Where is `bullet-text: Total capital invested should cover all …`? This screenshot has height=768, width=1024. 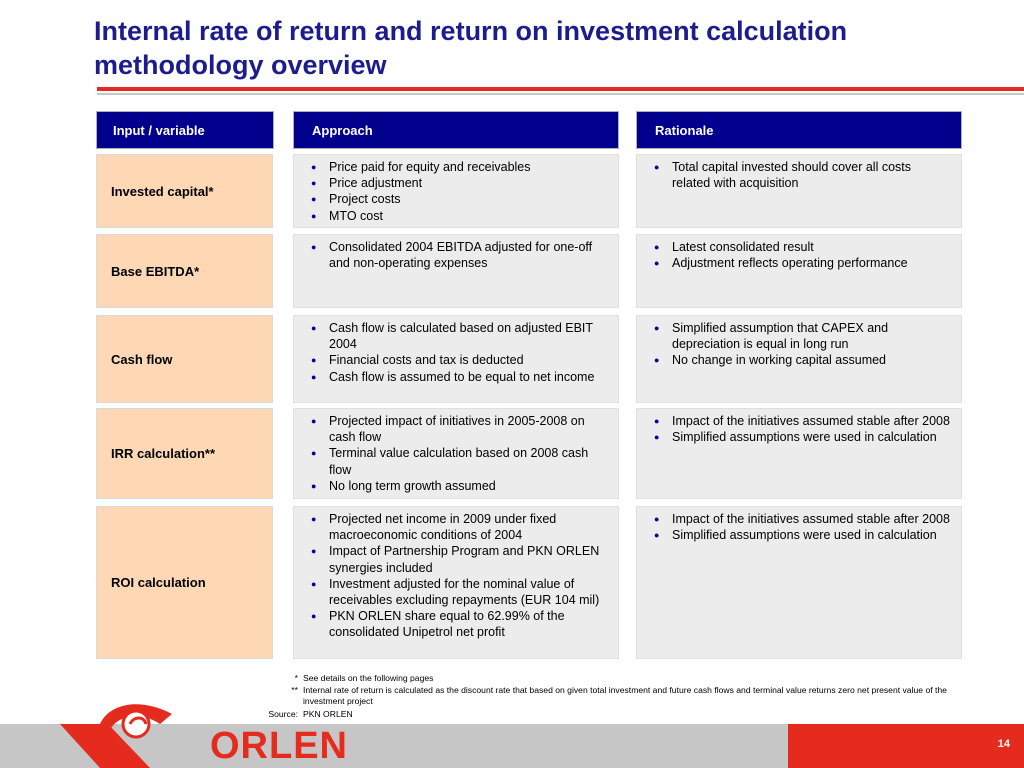
bullet-text: Total capital invested should cover all … is located at coordinates (792, 175).